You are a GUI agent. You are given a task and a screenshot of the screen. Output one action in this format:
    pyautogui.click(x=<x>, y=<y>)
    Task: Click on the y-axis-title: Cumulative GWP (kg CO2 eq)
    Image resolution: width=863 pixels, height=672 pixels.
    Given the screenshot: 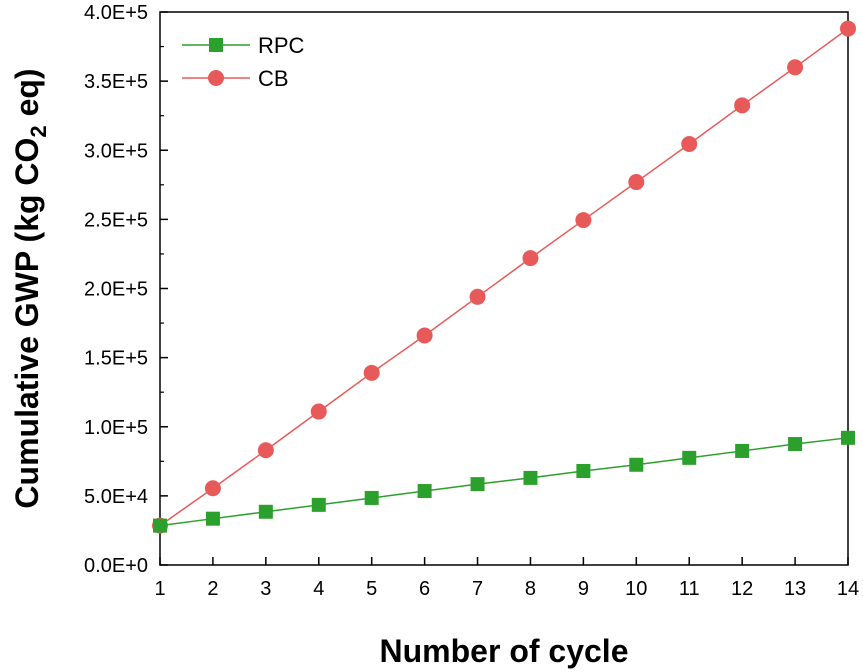 What is the action you would take?
    pyautogui.click(x=30, y=288)
    